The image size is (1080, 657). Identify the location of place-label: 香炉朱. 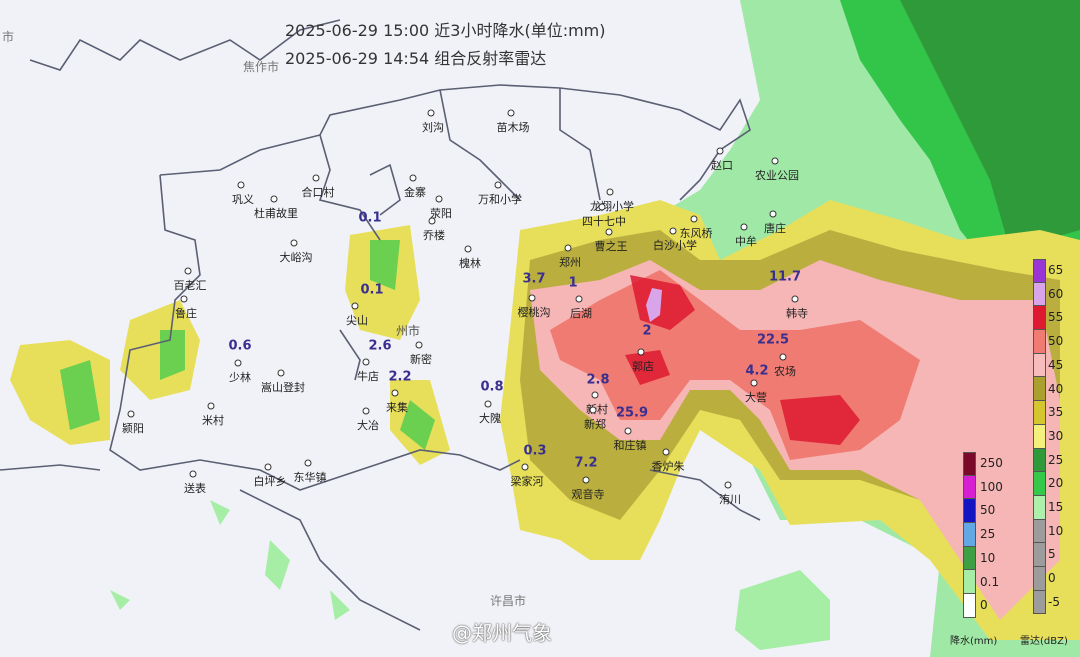
(668, 466).